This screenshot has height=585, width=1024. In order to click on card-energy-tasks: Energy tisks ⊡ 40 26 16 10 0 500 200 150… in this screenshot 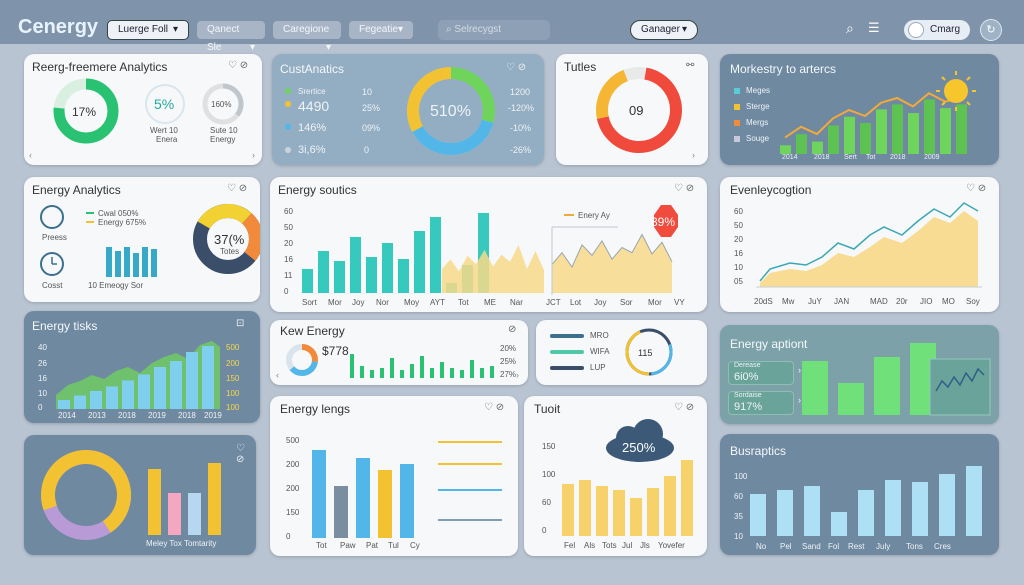, I will do `click(142, 367)`.